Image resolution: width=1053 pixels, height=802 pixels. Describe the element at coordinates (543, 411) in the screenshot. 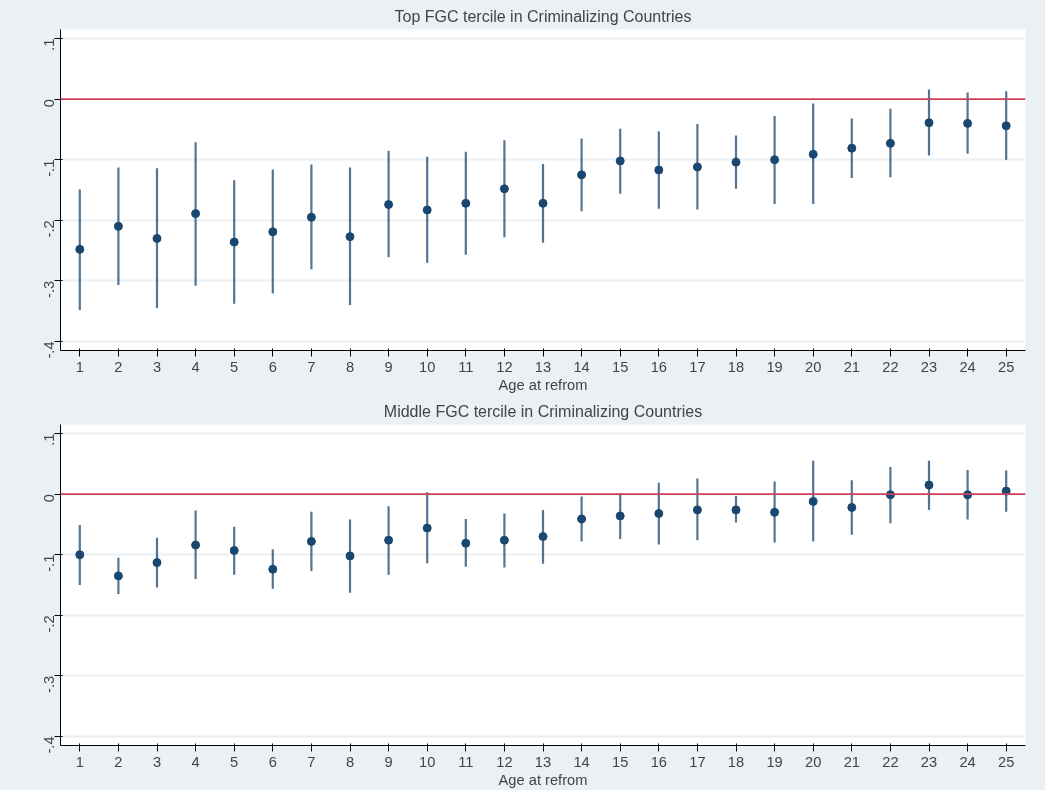

I see `chart-title: Middle FGC tercile in Criminalizing Countries` at that location.